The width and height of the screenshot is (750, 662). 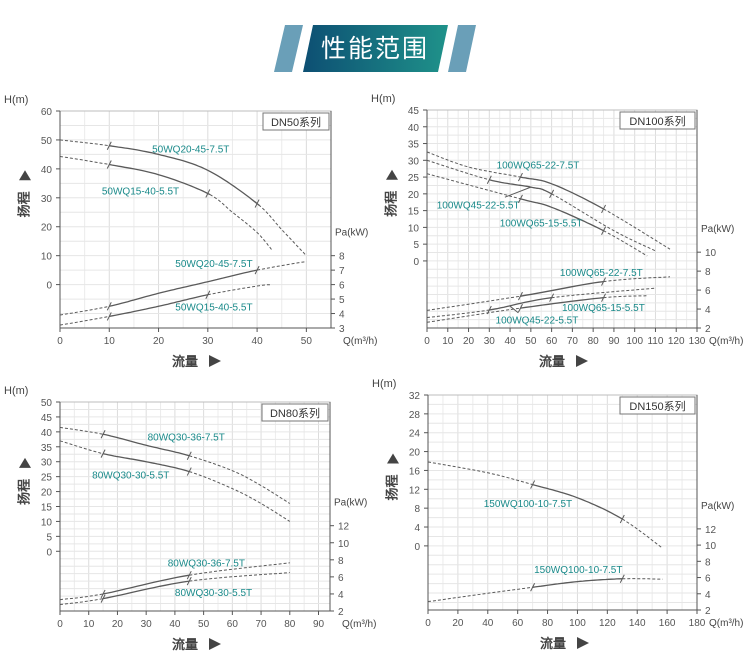 What do you see at coordinates (195, 219) in the screenshot?
I see `plot-frame` at bounding box center [195, 219].